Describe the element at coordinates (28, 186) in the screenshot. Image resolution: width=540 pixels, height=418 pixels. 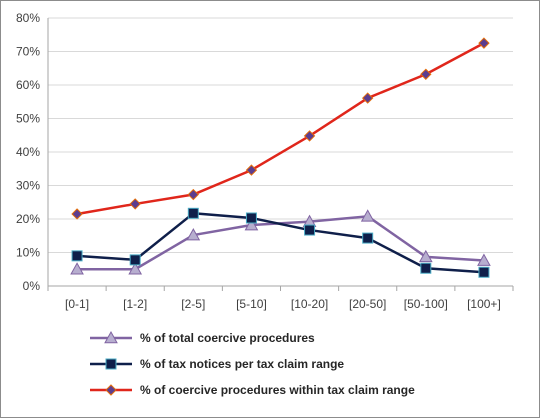
I see `y-tick-label: 30%` at that location.